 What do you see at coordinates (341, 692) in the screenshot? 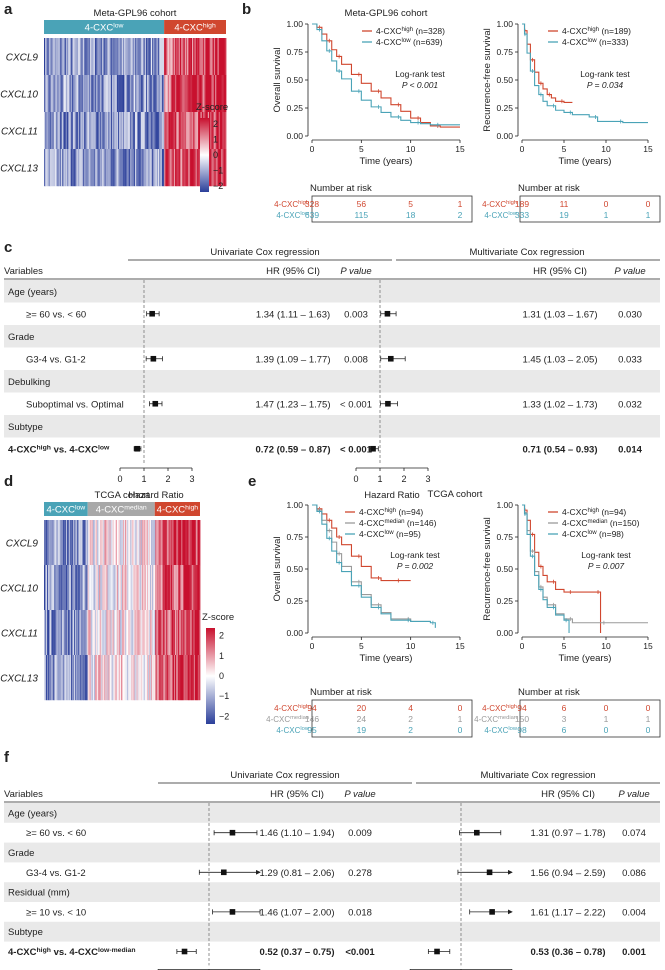
I see `risk-title: Number at risk` at bounding box center [341, 692].